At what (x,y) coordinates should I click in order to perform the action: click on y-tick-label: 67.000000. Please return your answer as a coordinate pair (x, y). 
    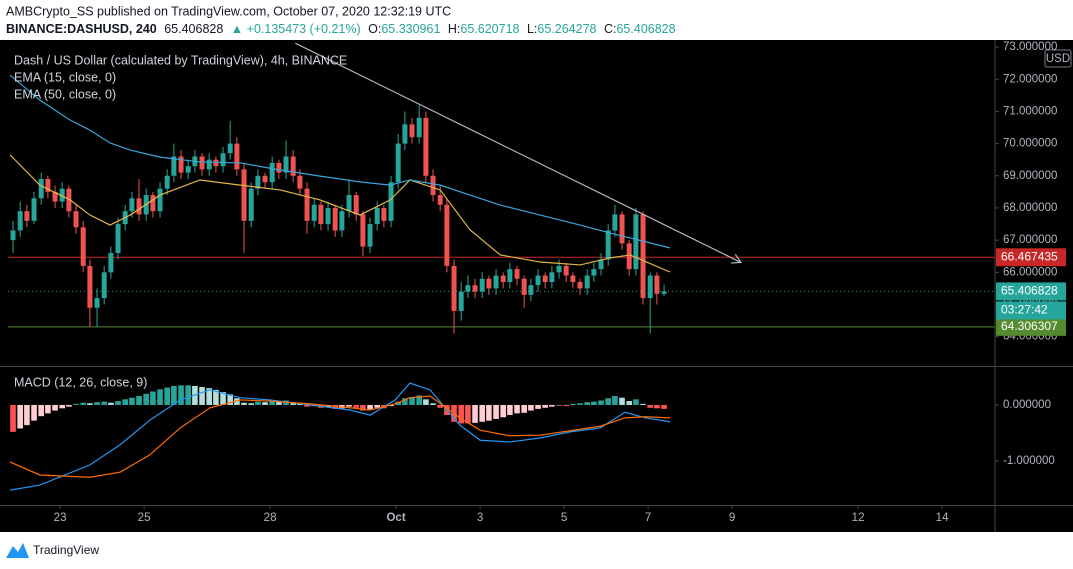
    Looking at the image, I should click on (1030, 240).